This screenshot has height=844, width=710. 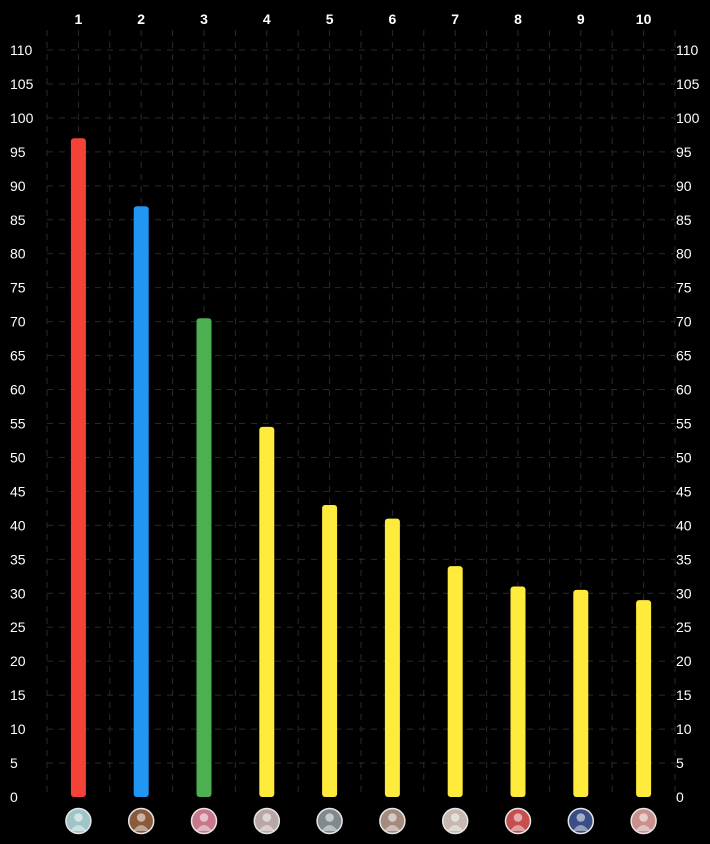 I want to click on y-tick-label-right: 85, so click(x=684, y=220).